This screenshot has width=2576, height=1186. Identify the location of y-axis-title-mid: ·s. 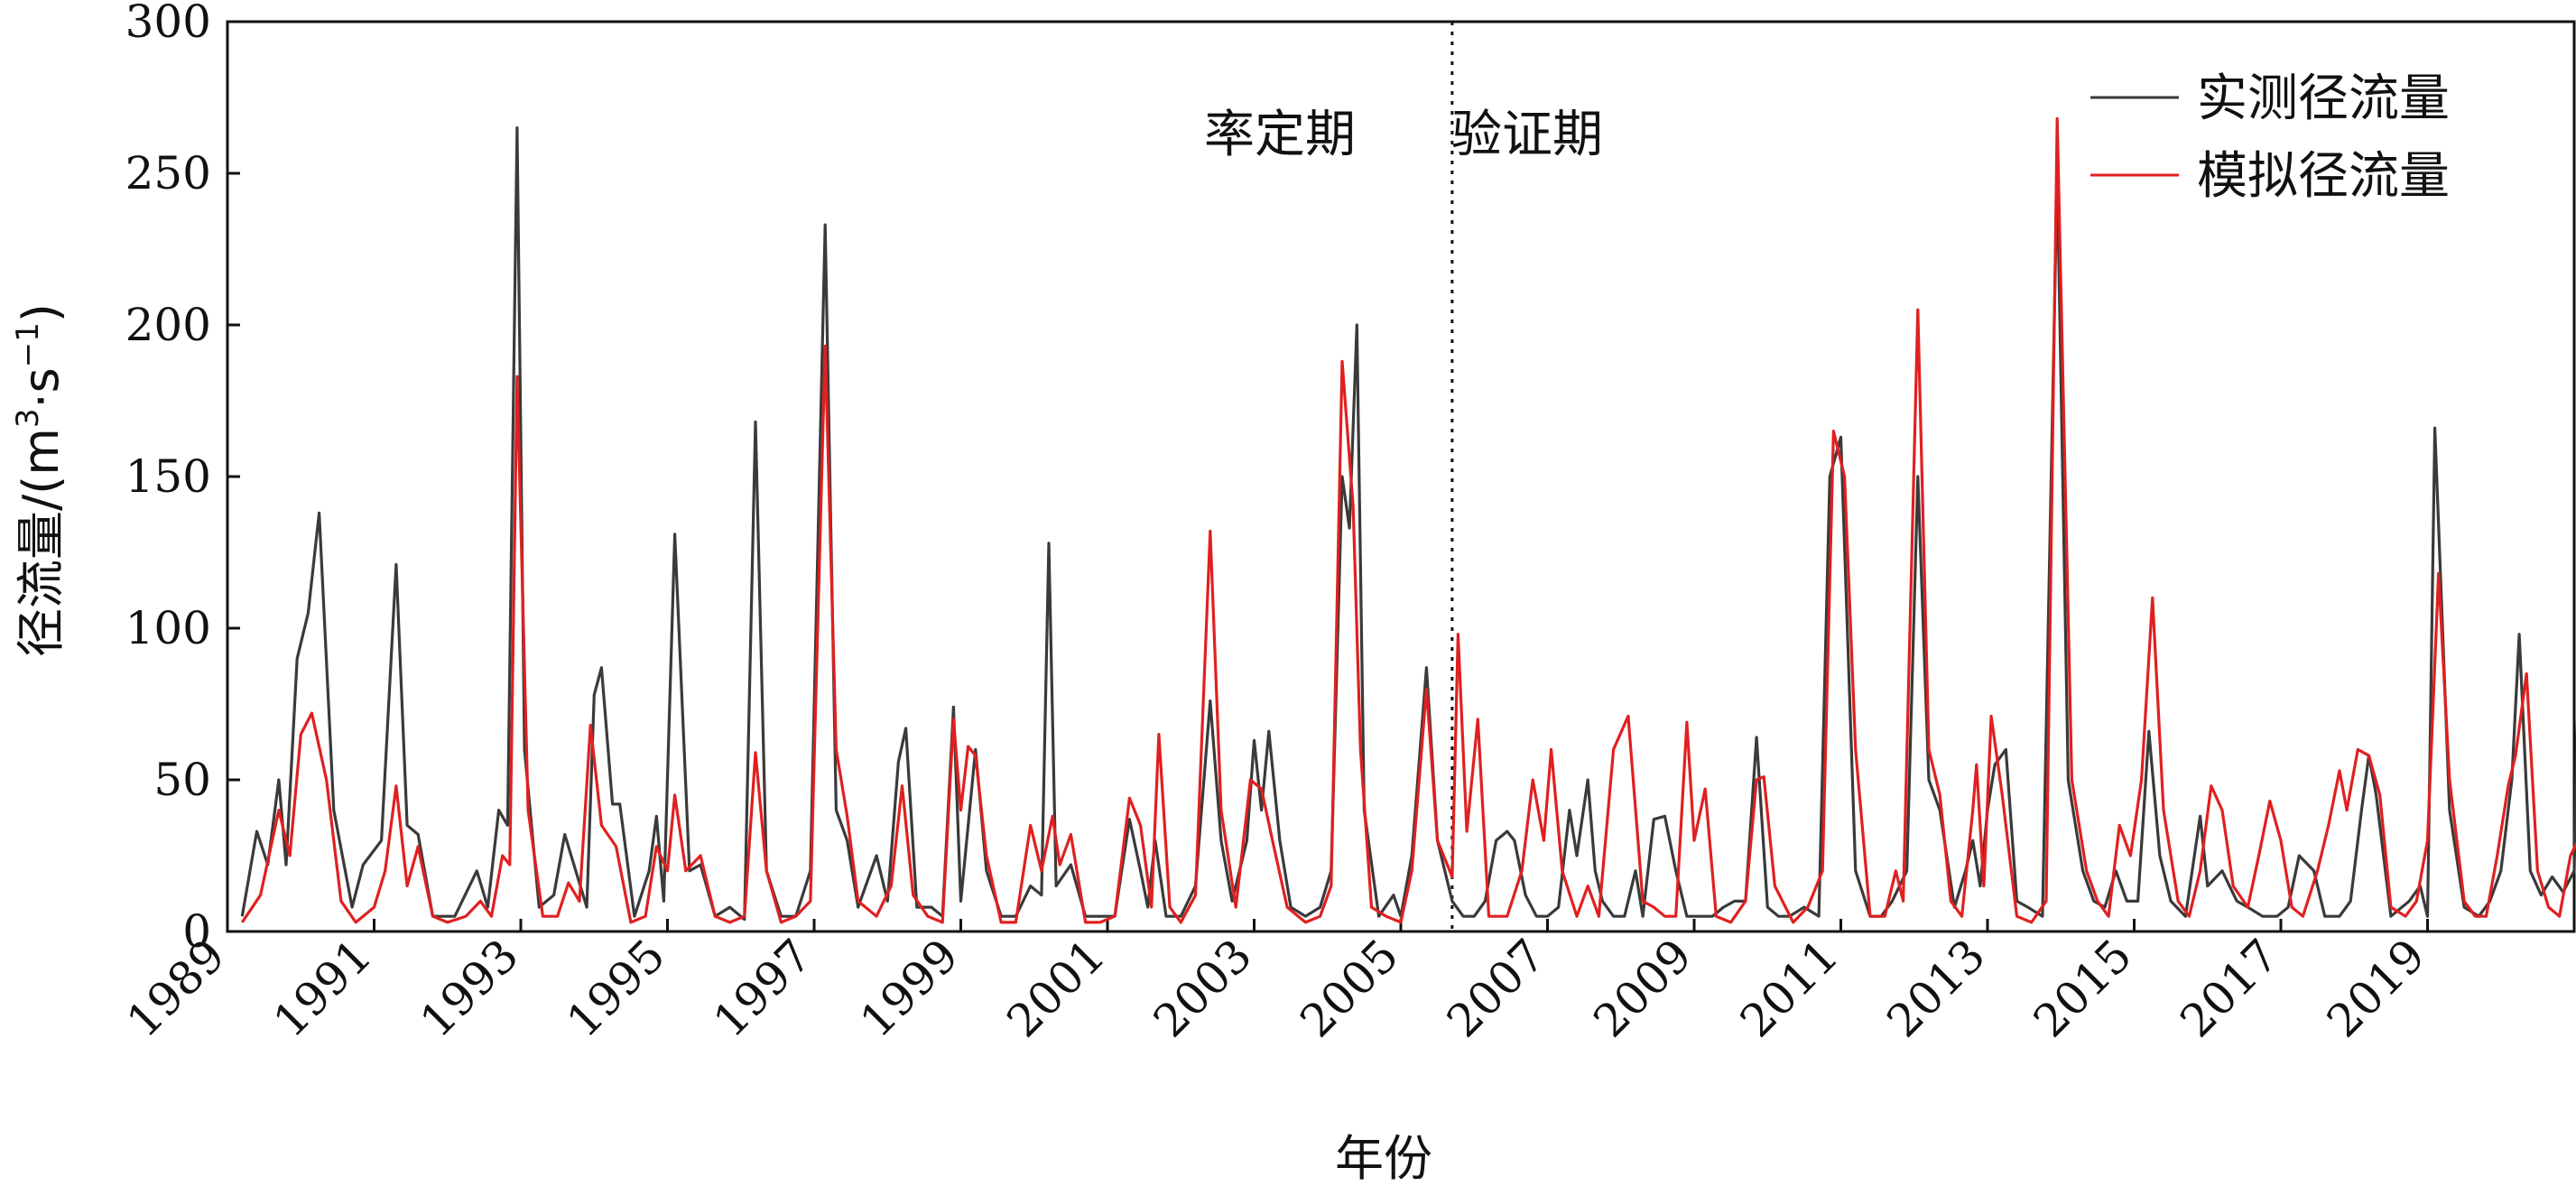
(41, 387).